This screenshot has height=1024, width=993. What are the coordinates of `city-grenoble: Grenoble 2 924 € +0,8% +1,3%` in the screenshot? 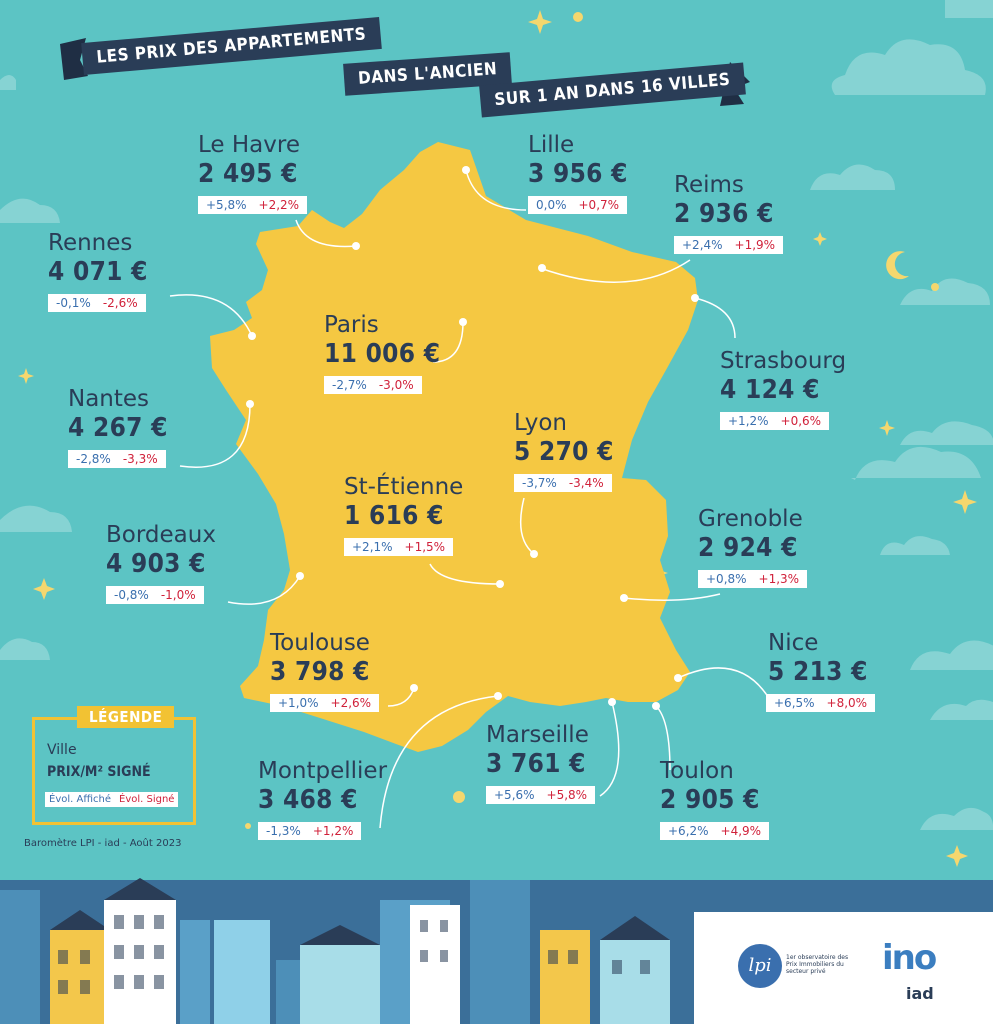 It's located at (753, 547).